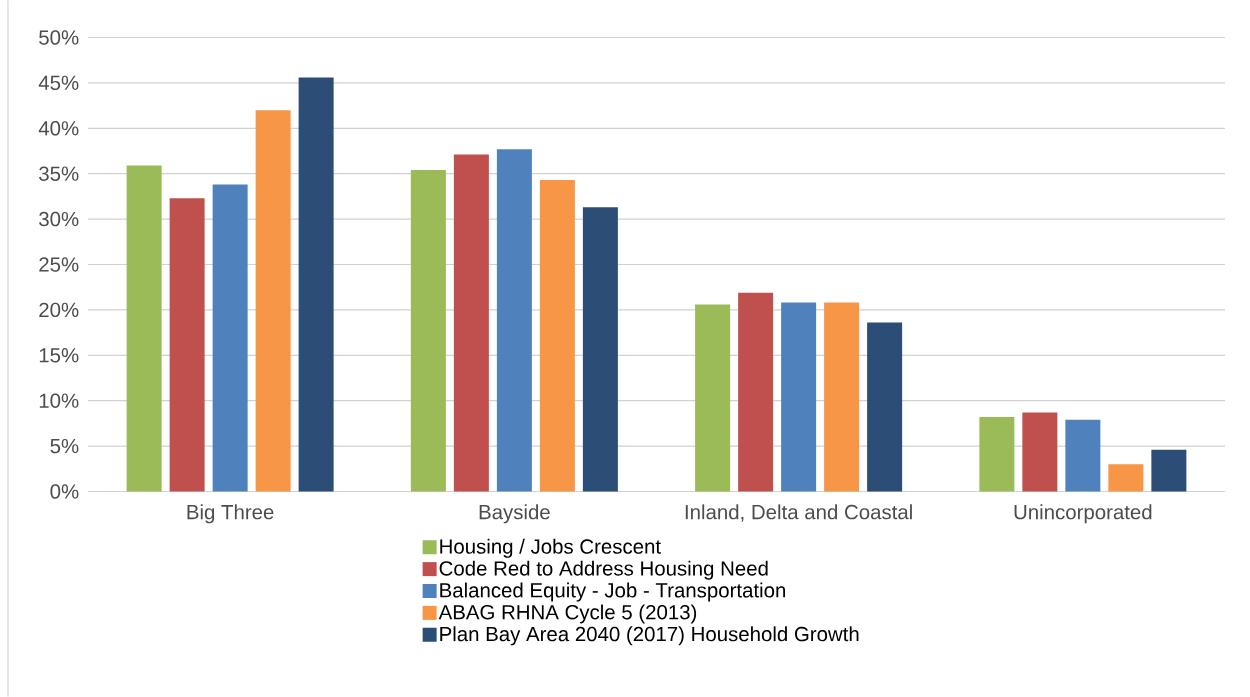 The width and height of the screenshot is (1250, 697). I want to click on y-tick-label: 25%, so click(59, 264).